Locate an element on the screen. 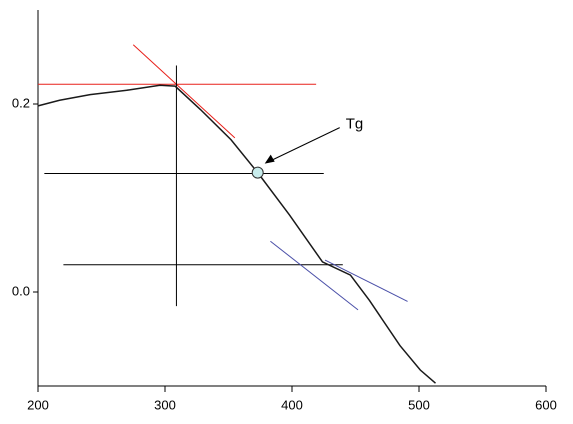 This screenshot has width=573, height=424. tg-marker is located at coordinates (257, 172).